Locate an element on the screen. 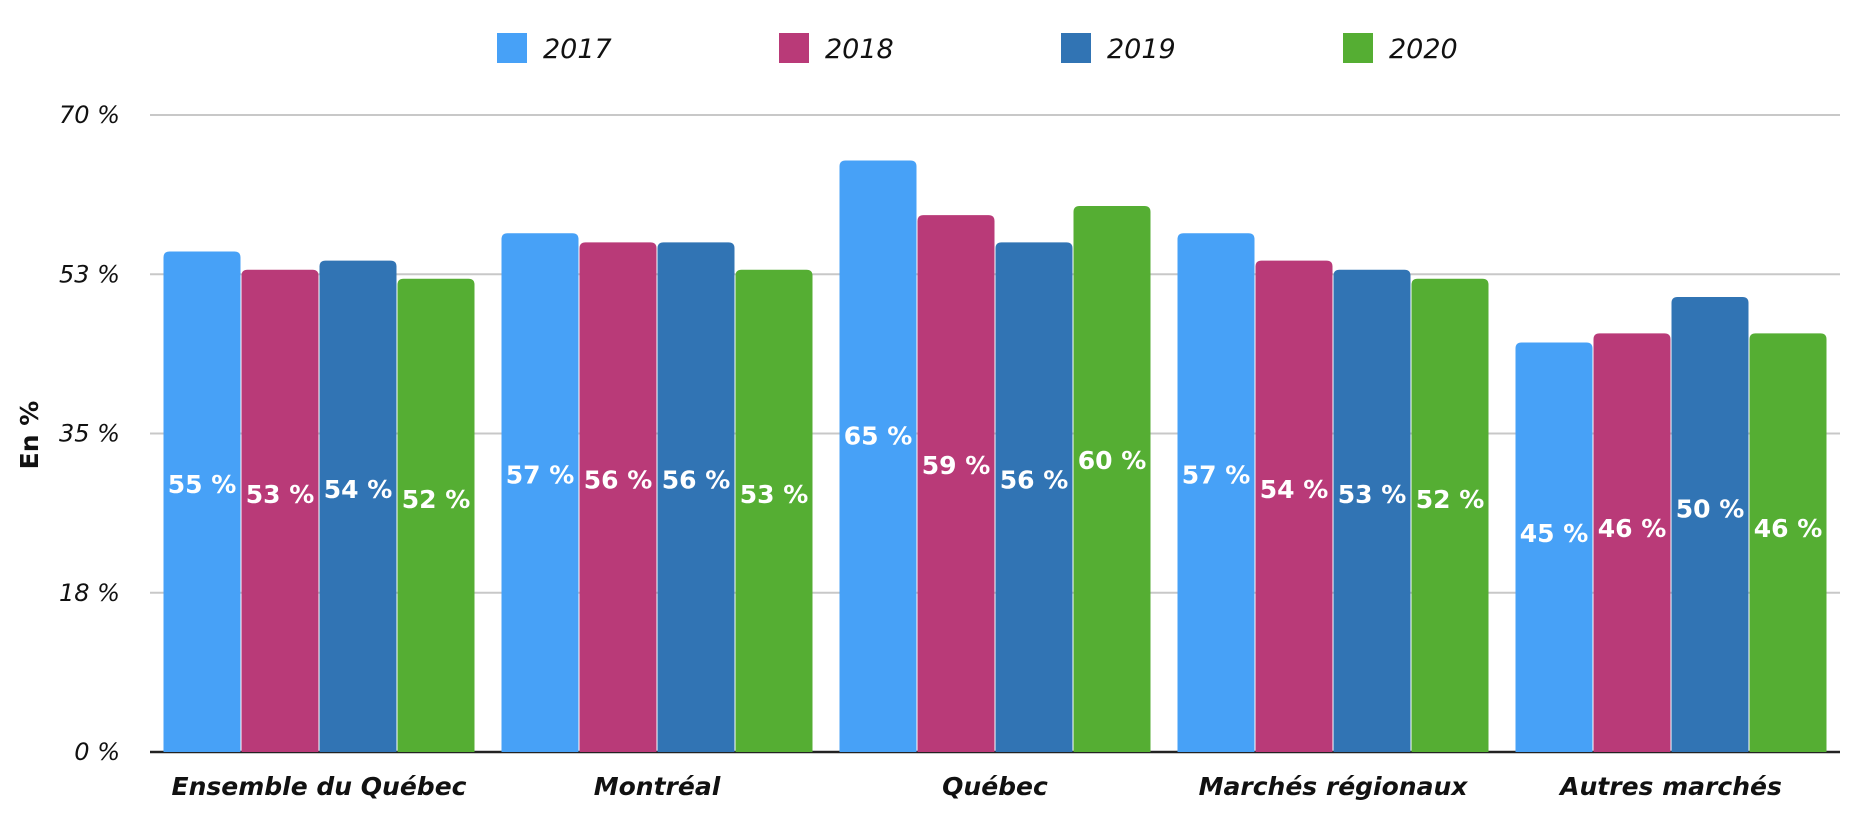 This screenshot has width=1870, height=820. data-label: 55 % is located at coordinates (202, 484).